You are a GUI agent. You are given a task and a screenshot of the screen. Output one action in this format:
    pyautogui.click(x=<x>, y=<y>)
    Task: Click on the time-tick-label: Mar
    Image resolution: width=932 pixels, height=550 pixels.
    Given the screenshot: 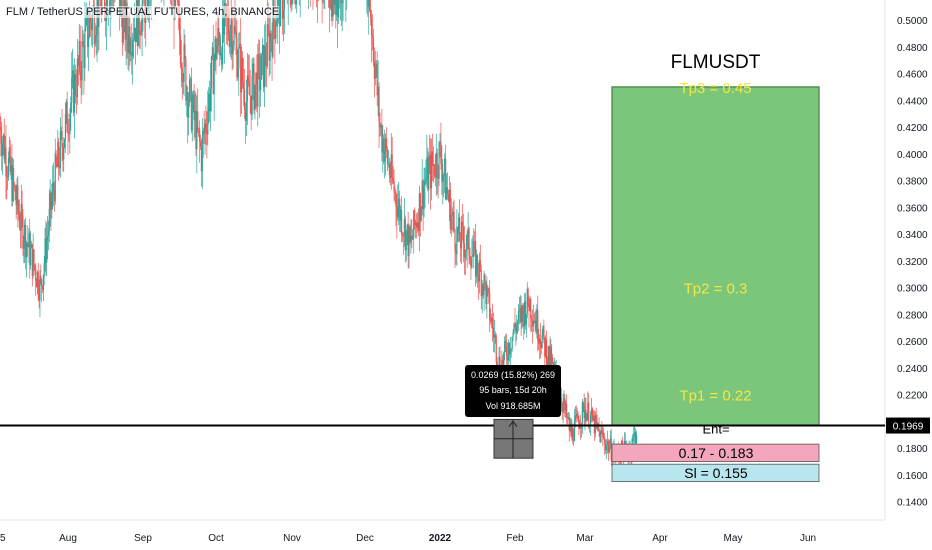 What is the action you would take?
    pyautogui.click(x=585, y=538)
    